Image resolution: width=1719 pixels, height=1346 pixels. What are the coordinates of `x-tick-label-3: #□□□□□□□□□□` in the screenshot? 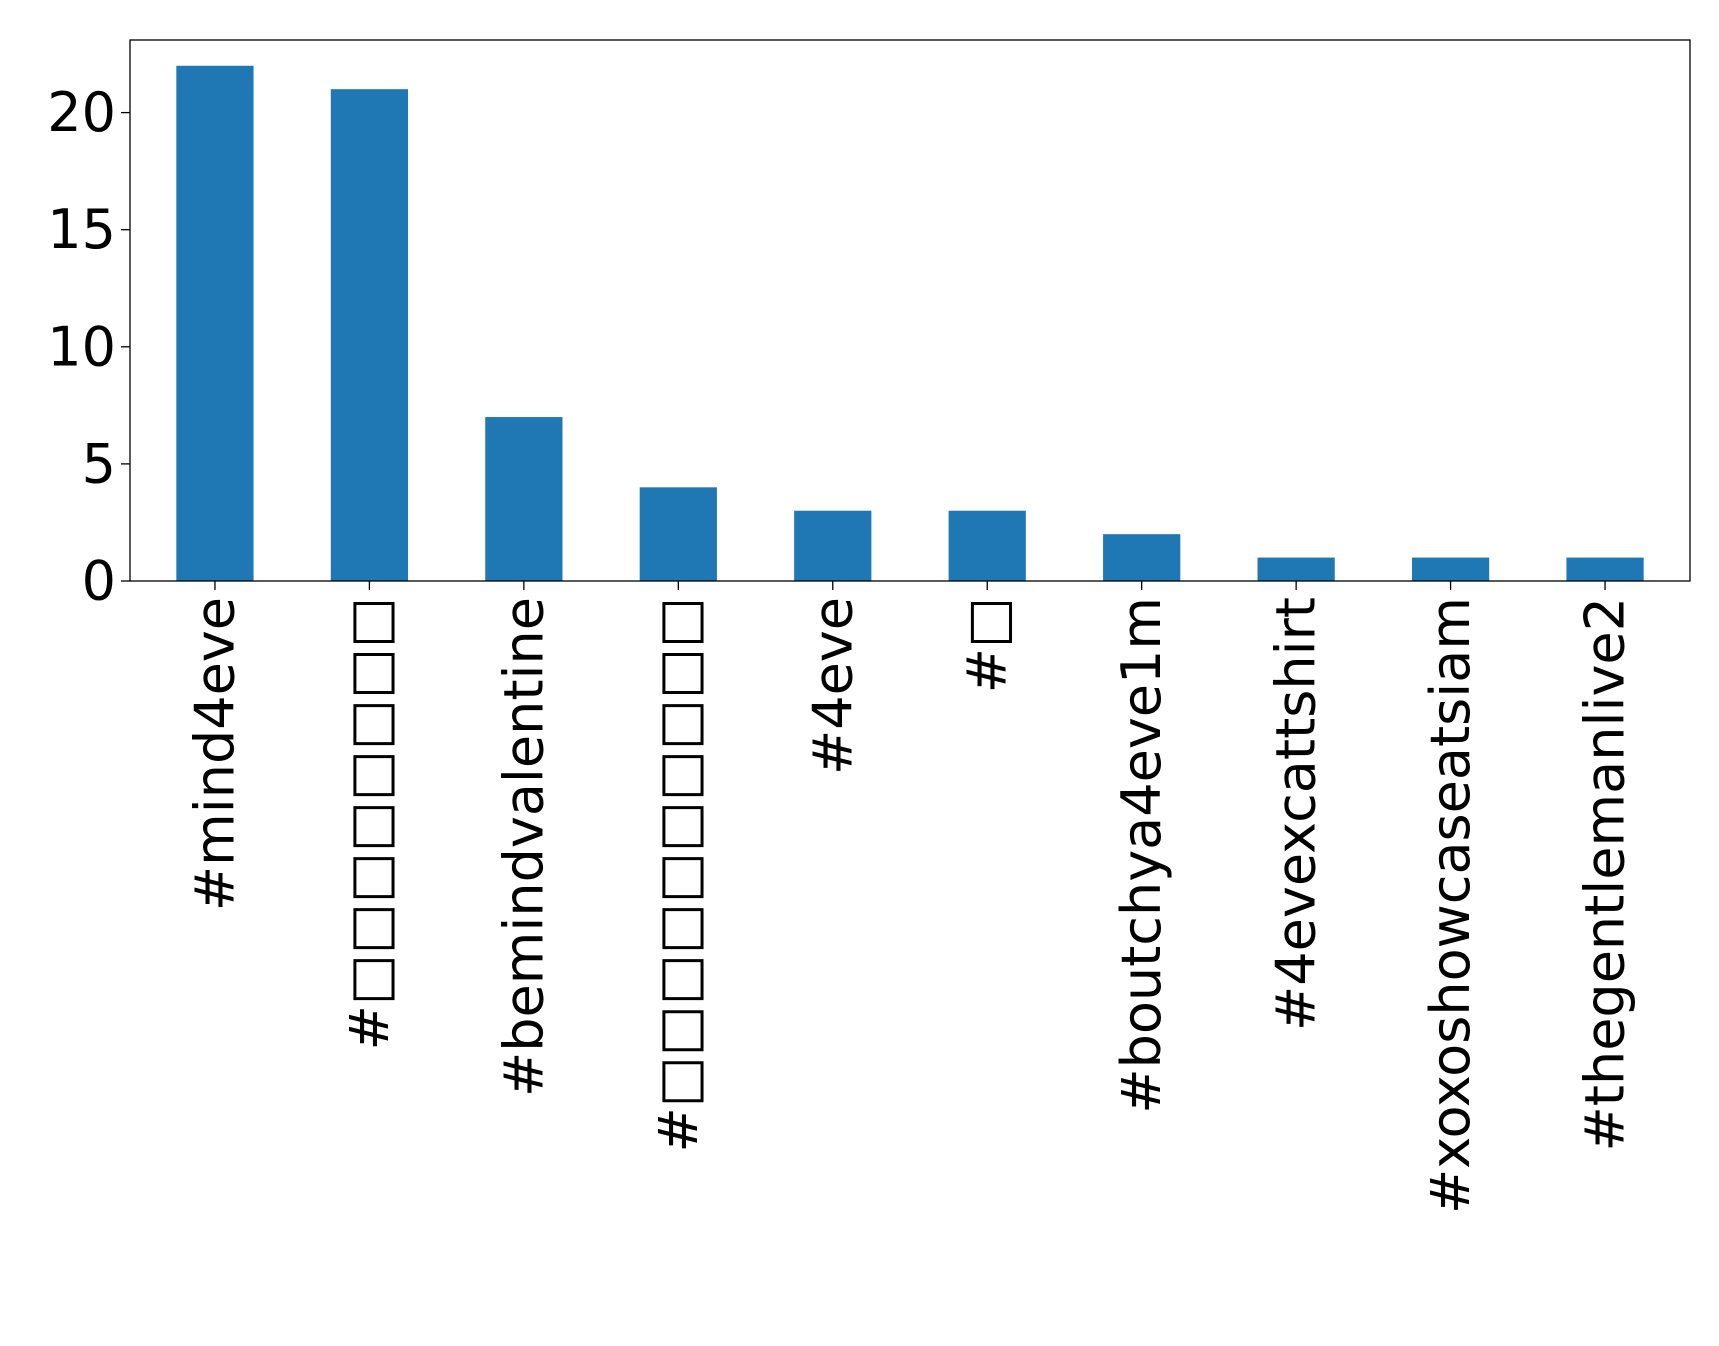 It's located at (678, 874).